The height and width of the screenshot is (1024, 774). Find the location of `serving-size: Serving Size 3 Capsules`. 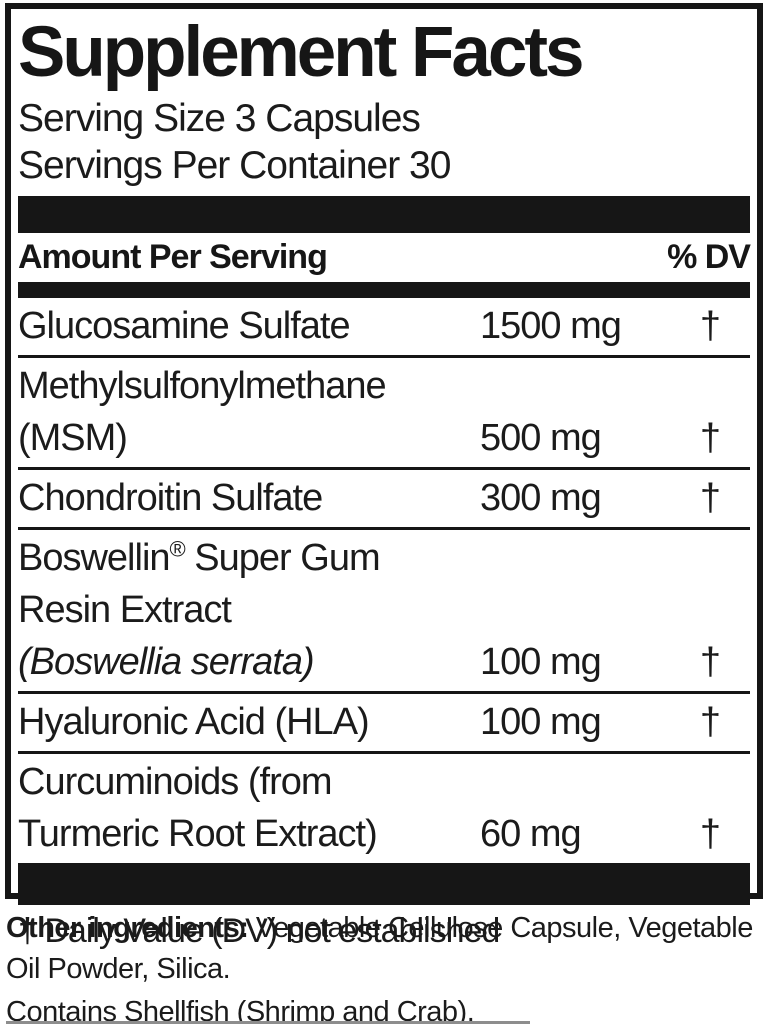

serving-size: Serving Size 3 Capsules is located at coordinates (219, 118).